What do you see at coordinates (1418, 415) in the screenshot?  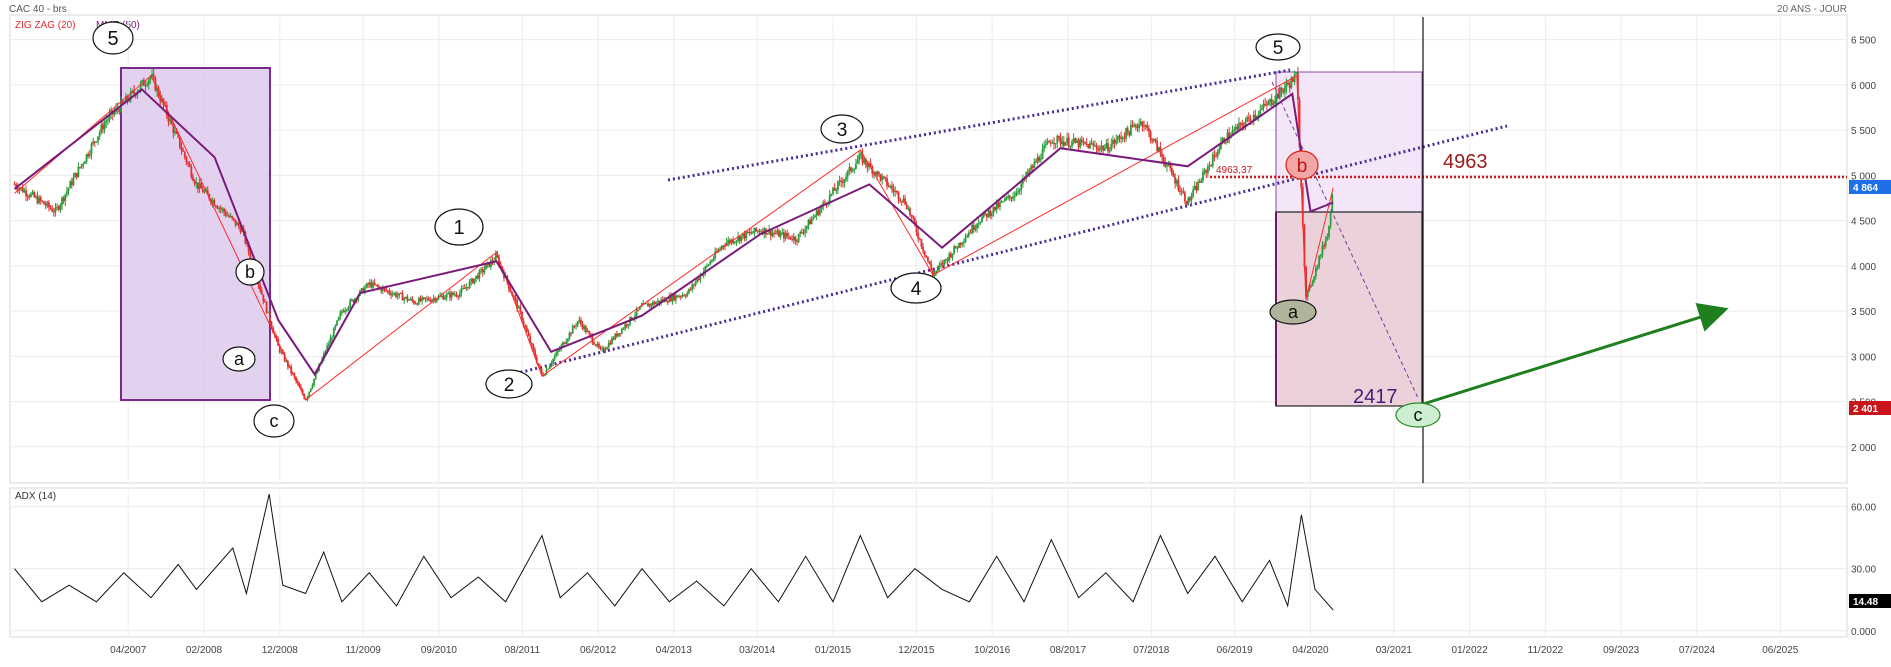 I see `svg-text: c` at bounding box center [1418, 415].